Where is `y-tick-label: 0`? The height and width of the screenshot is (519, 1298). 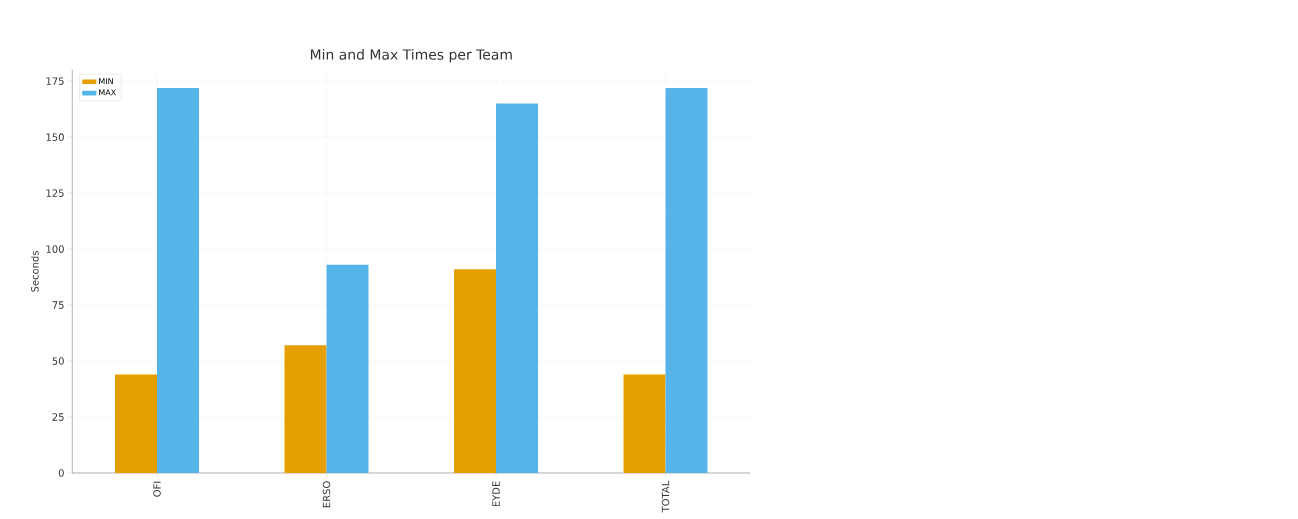 y-tick-label: 0 is located at coordinates (61, 473).